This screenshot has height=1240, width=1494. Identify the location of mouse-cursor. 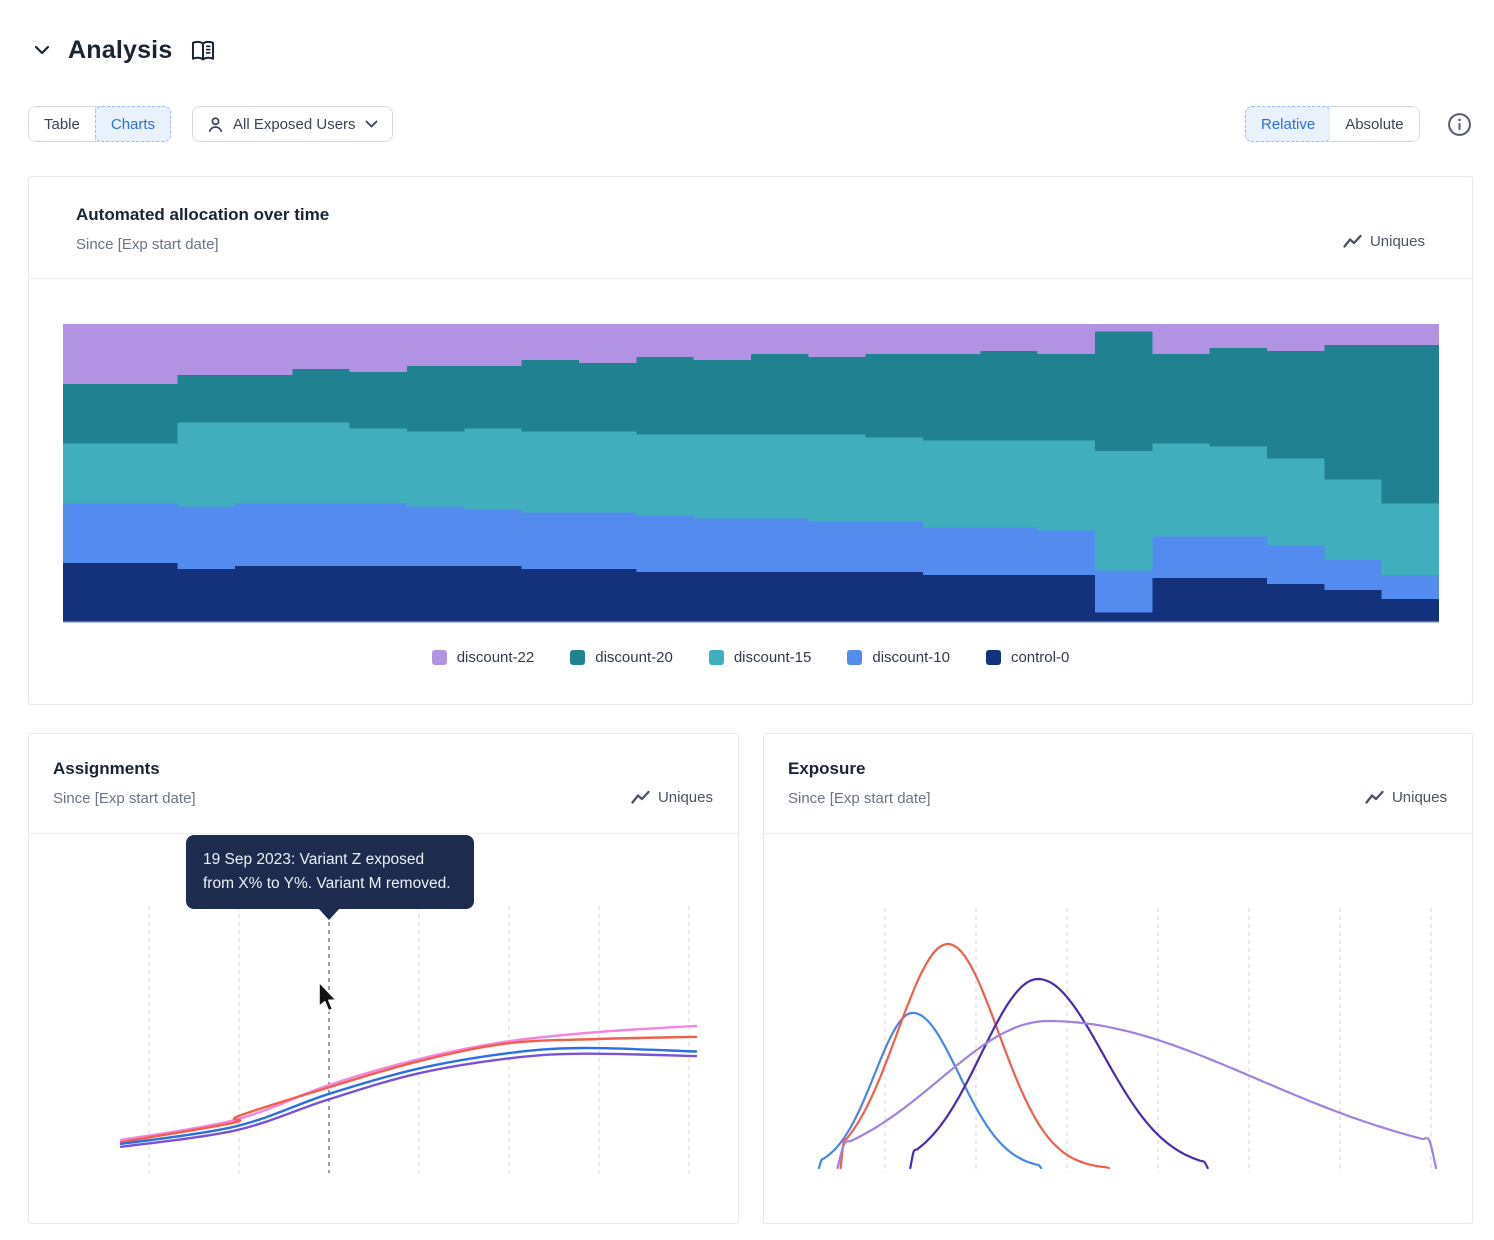
(328, 996).